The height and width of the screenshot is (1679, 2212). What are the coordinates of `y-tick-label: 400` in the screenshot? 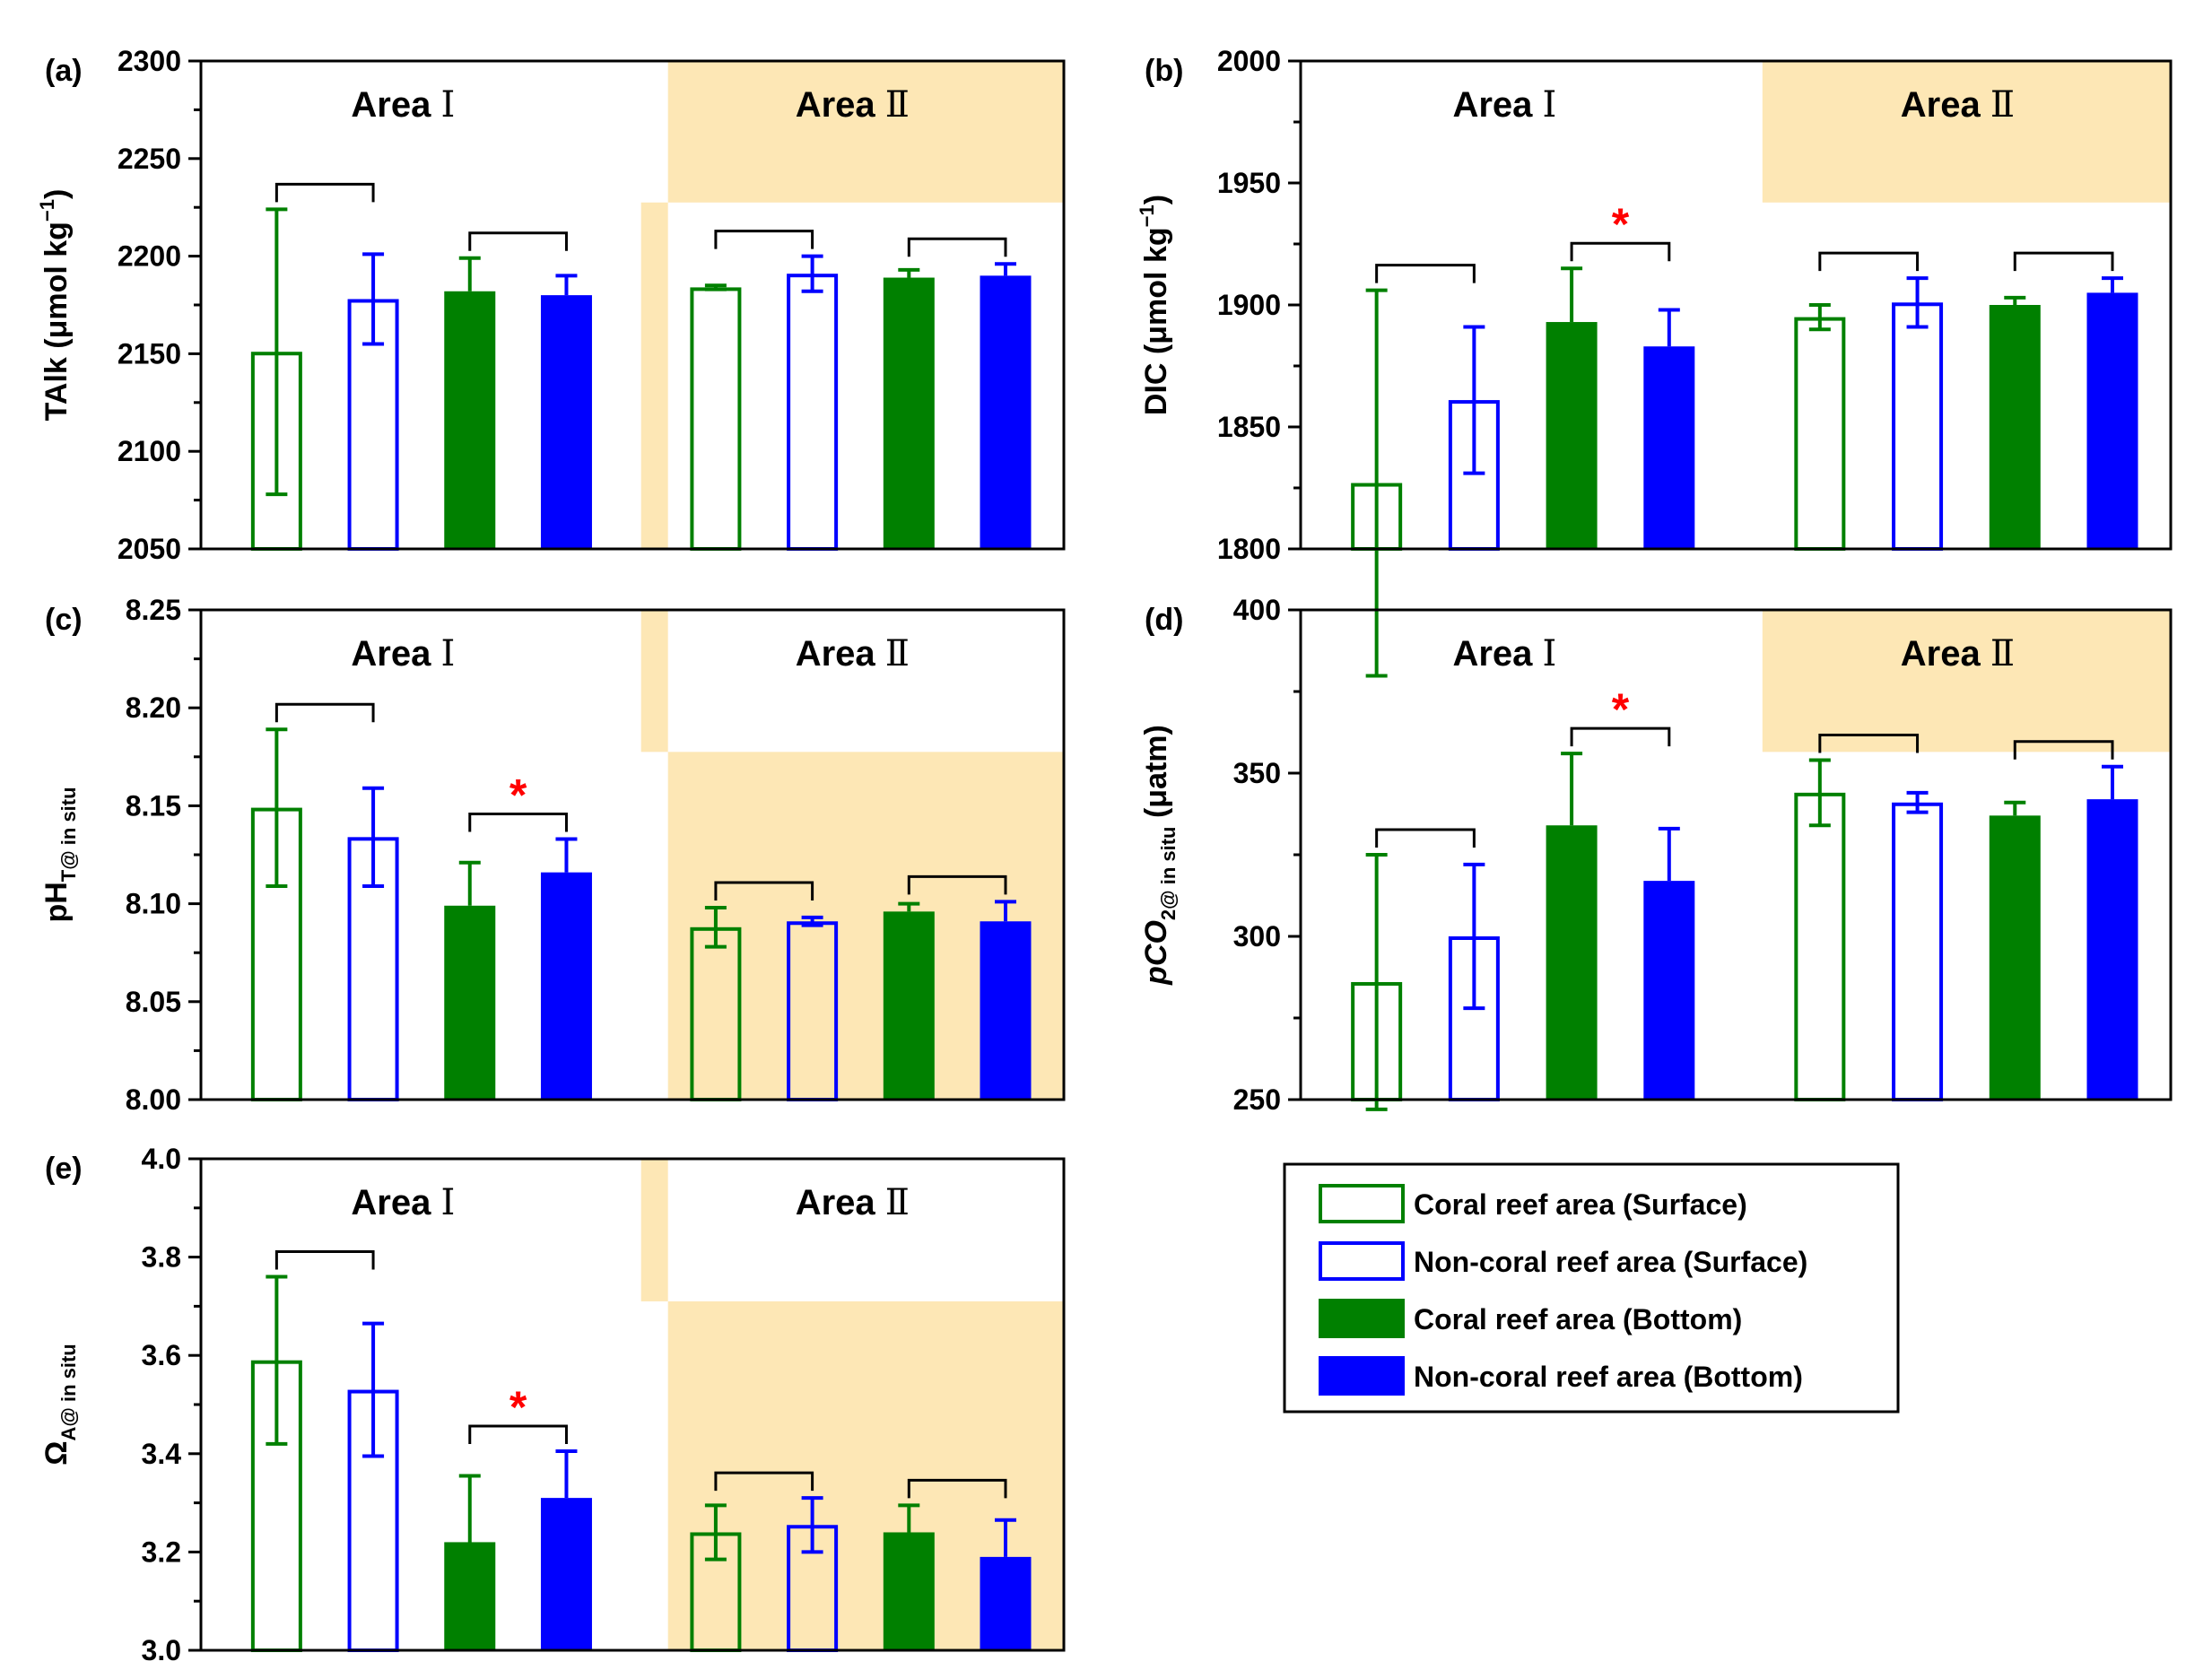 It's located at (1257, 610).